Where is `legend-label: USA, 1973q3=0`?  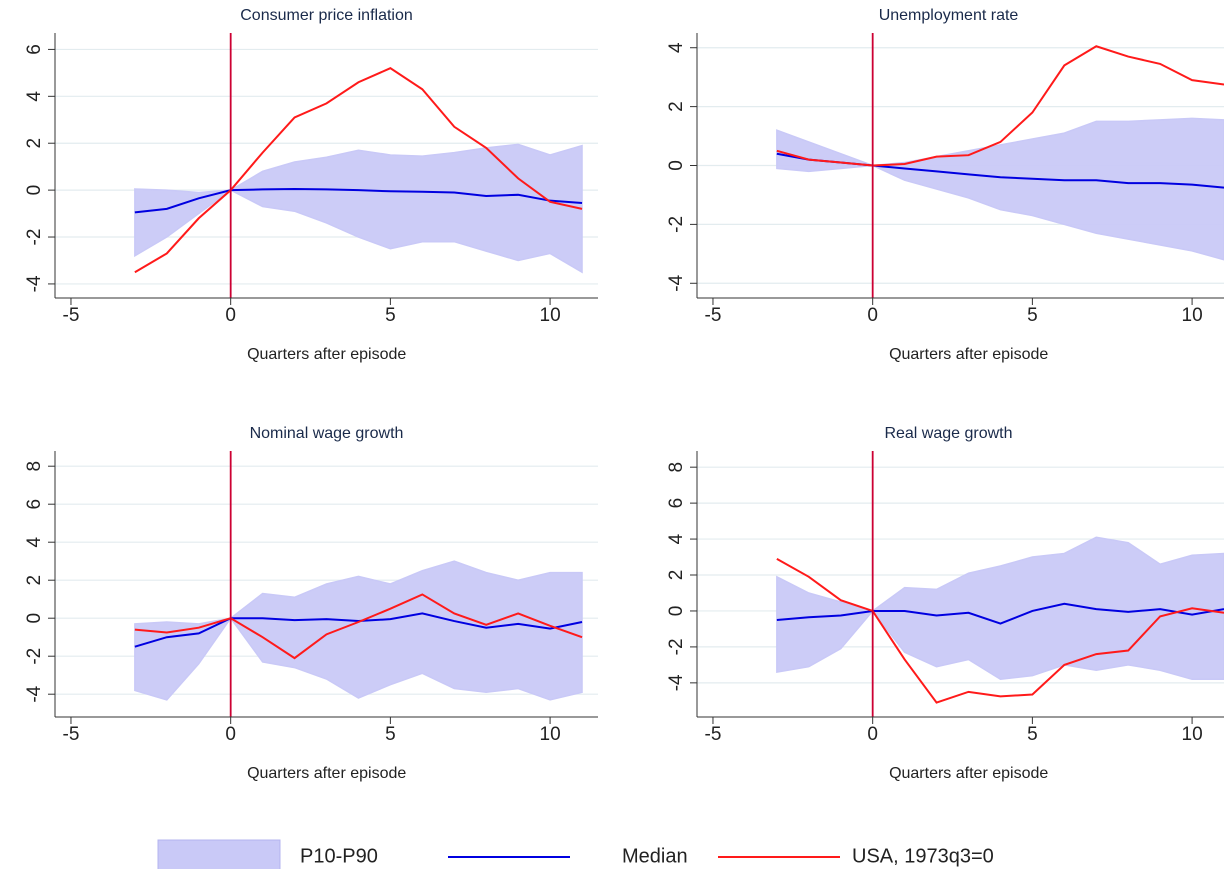 legend-label: USA, 1973q3=0 is located at coordinates (923, 856).